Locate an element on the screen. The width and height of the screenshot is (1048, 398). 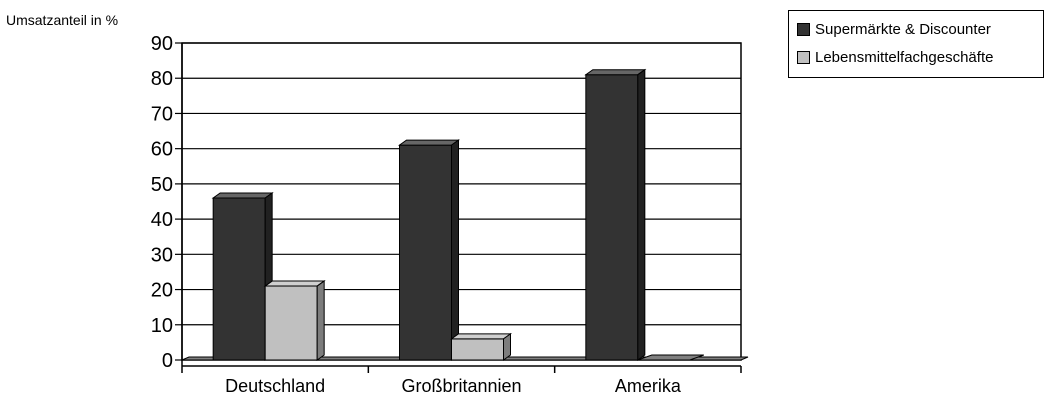
y-tick-label: 0 is located at coordinates (167, 361).